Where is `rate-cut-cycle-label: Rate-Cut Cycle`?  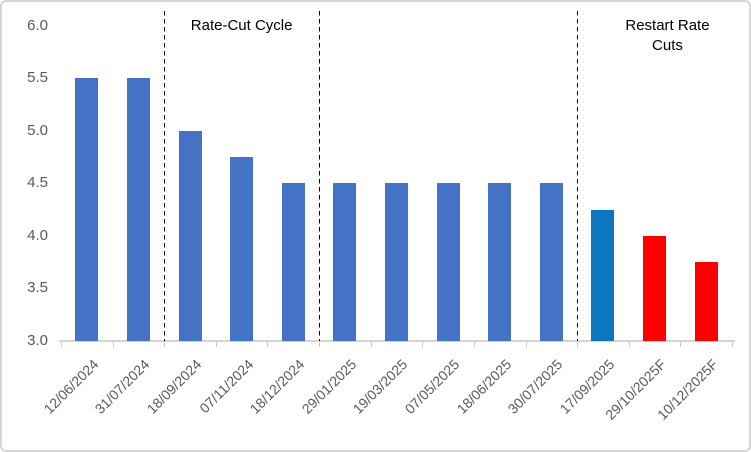 rate-cut-cycle-label: Rate-Cut Cycle is located at coordinates (242, 26).